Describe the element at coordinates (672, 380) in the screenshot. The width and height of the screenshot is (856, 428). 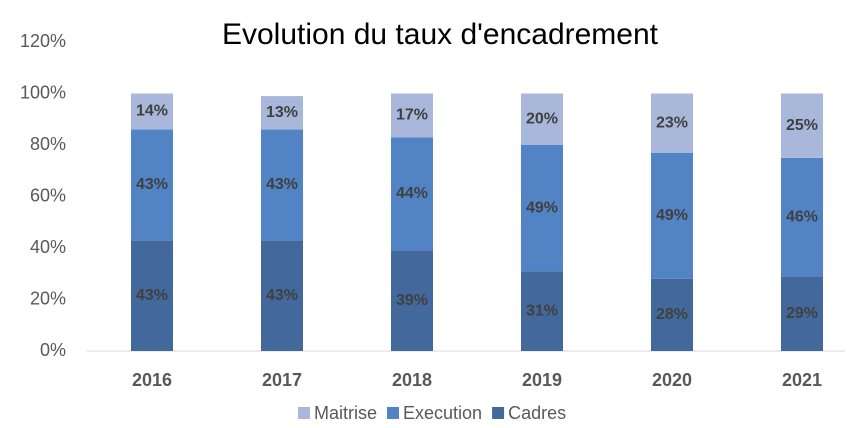
I see `x-tick-label: 2020` at that location.